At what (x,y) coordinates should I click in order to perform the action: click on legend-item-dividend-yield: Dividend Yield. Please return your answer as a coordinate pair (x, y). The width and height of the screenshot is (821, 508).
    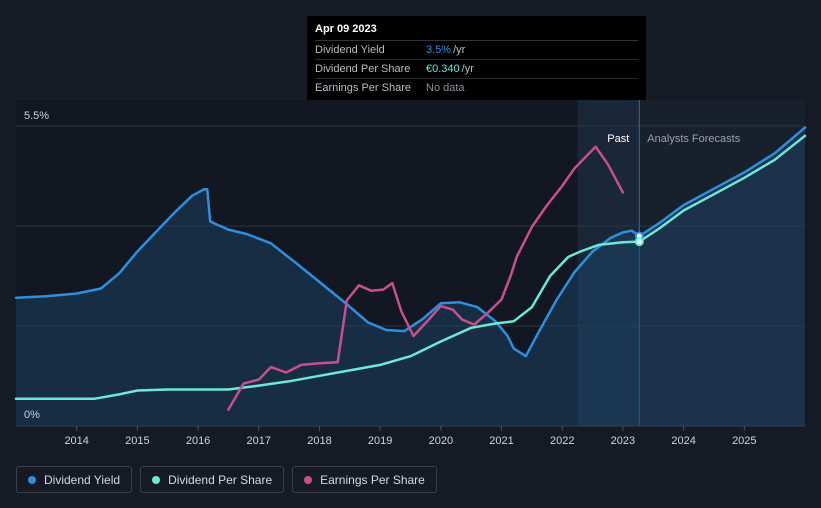
    Looking at the image, I should click on (74, 479).